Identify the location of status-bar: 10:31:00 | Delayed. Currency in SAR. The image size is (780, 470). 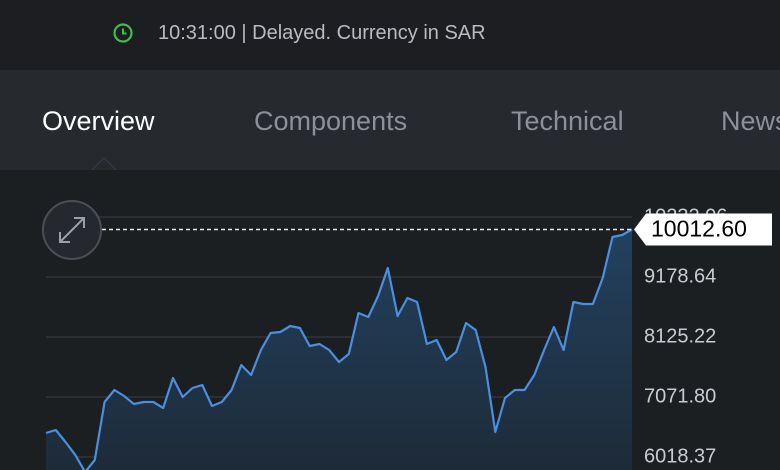
(299, 33).